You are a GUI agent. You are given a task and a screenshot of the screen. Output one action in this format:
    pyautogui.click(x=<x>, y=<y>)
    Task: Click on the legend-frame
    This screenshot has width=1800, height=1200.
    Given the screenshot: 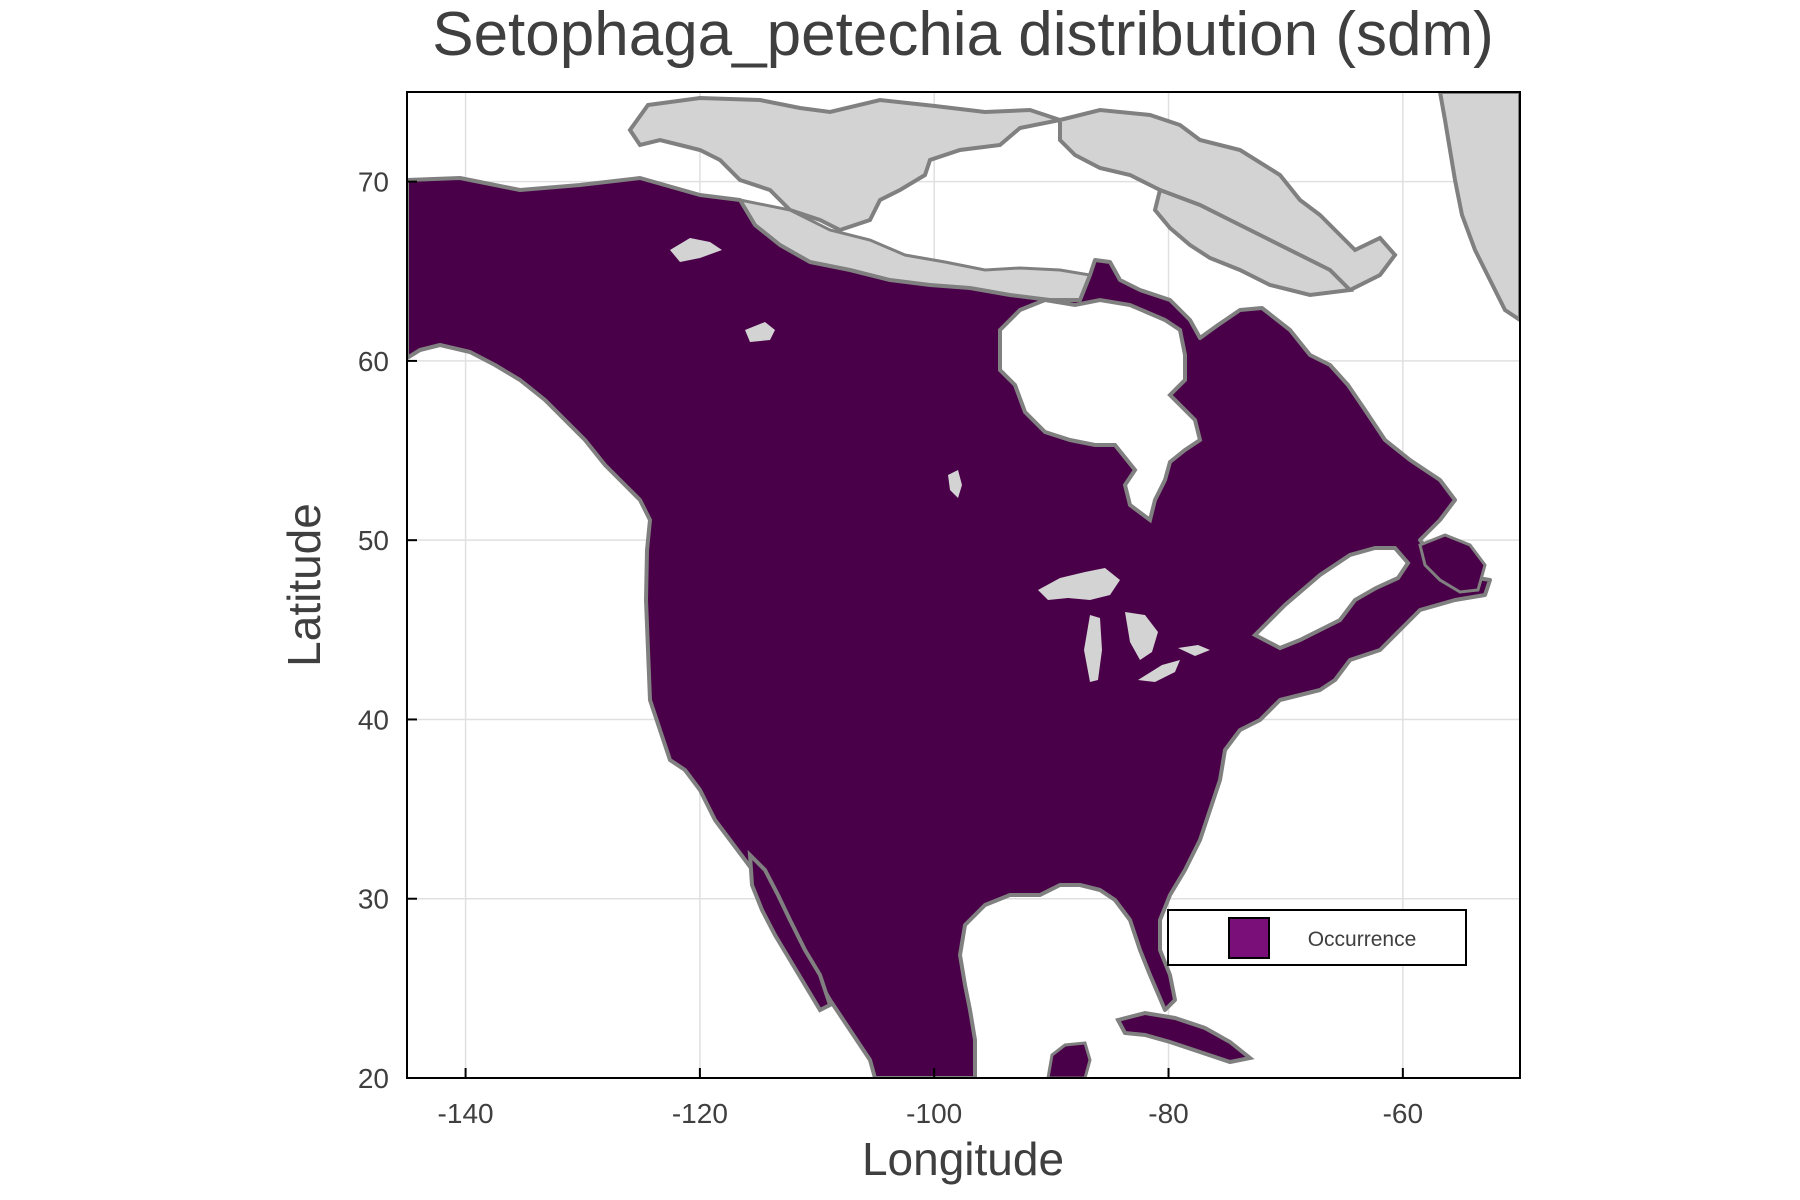 What is the action you would take?
    pyautogui.click(x=1317, y=937)
    